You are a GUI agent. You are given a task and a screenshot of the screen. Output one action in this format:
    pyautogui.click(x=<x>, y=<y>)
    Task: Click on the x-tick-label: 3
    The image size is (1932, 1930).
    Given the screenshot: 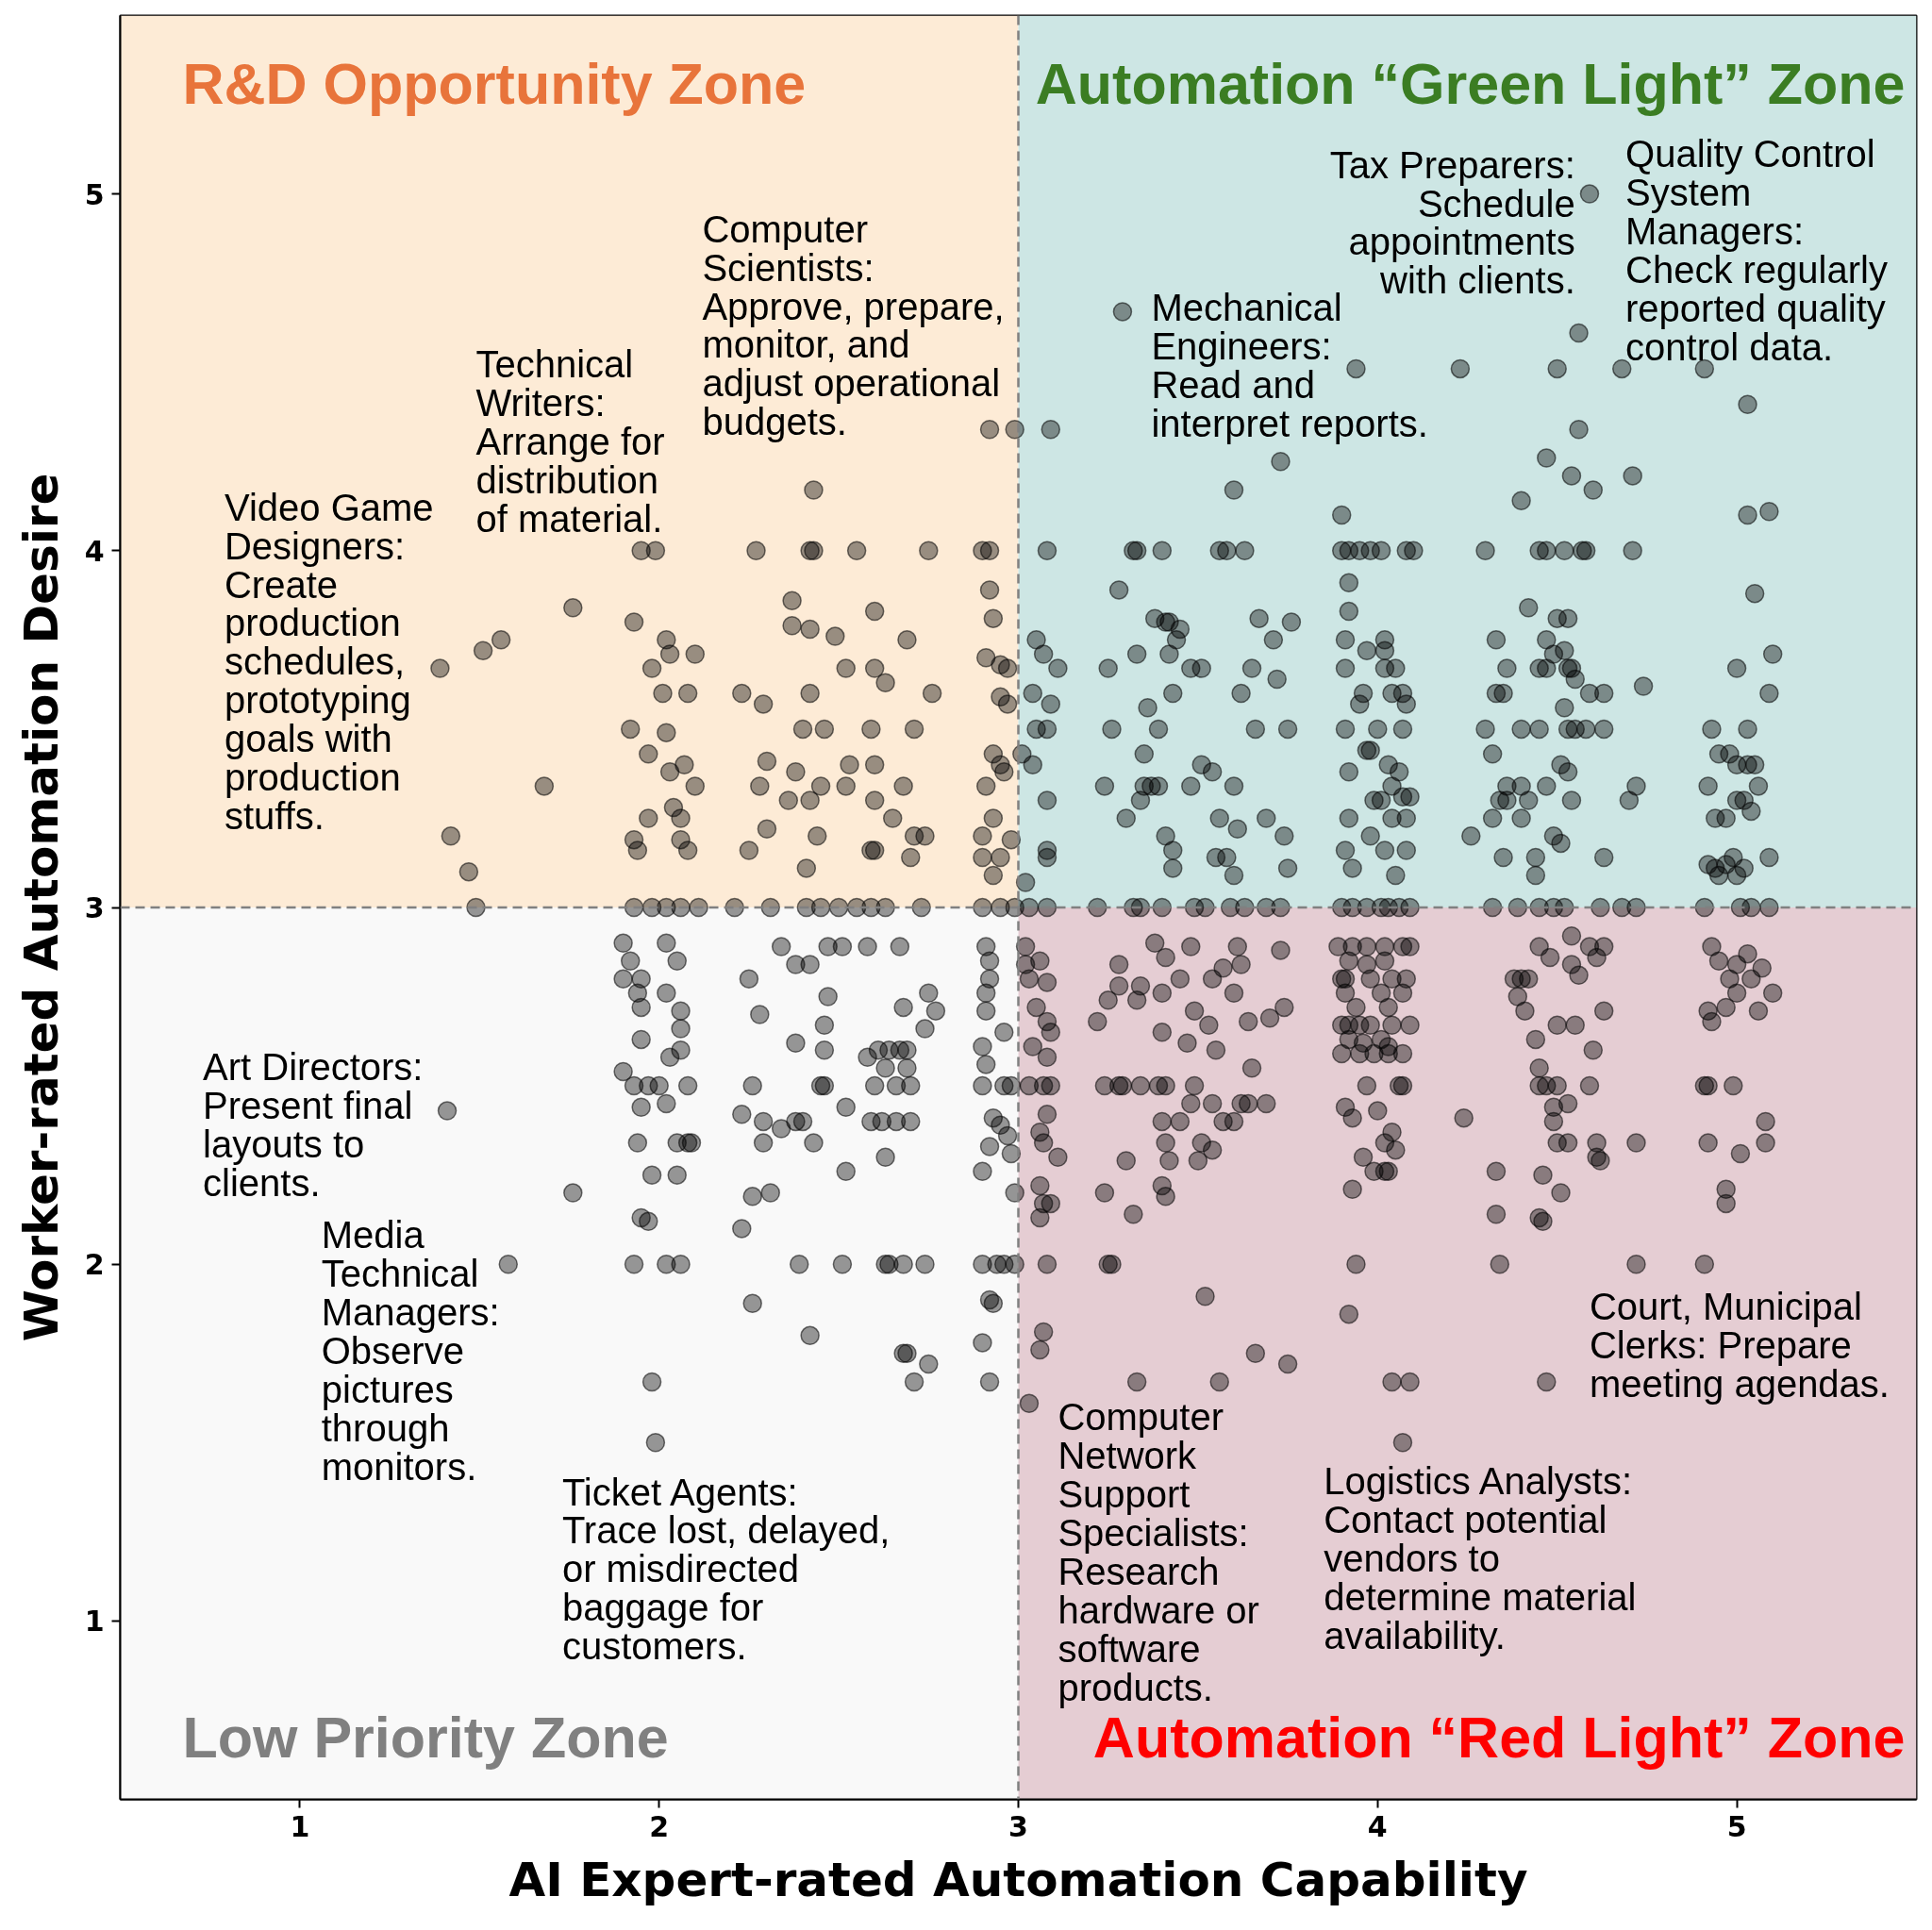 What is the action you would take?
    pyautogui.click(x=1018, y=1826)
    